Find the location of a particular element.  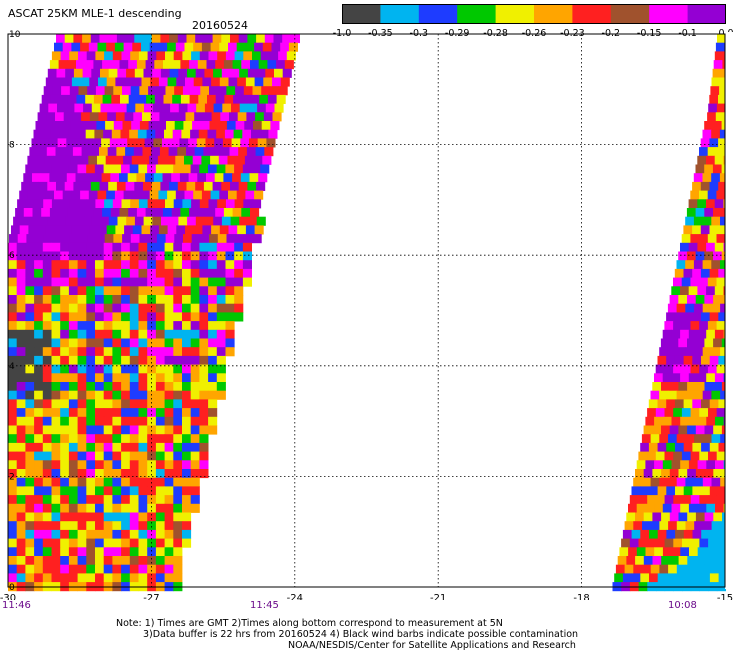

x-tick-label: -30 is located at coordinates (8, 596).